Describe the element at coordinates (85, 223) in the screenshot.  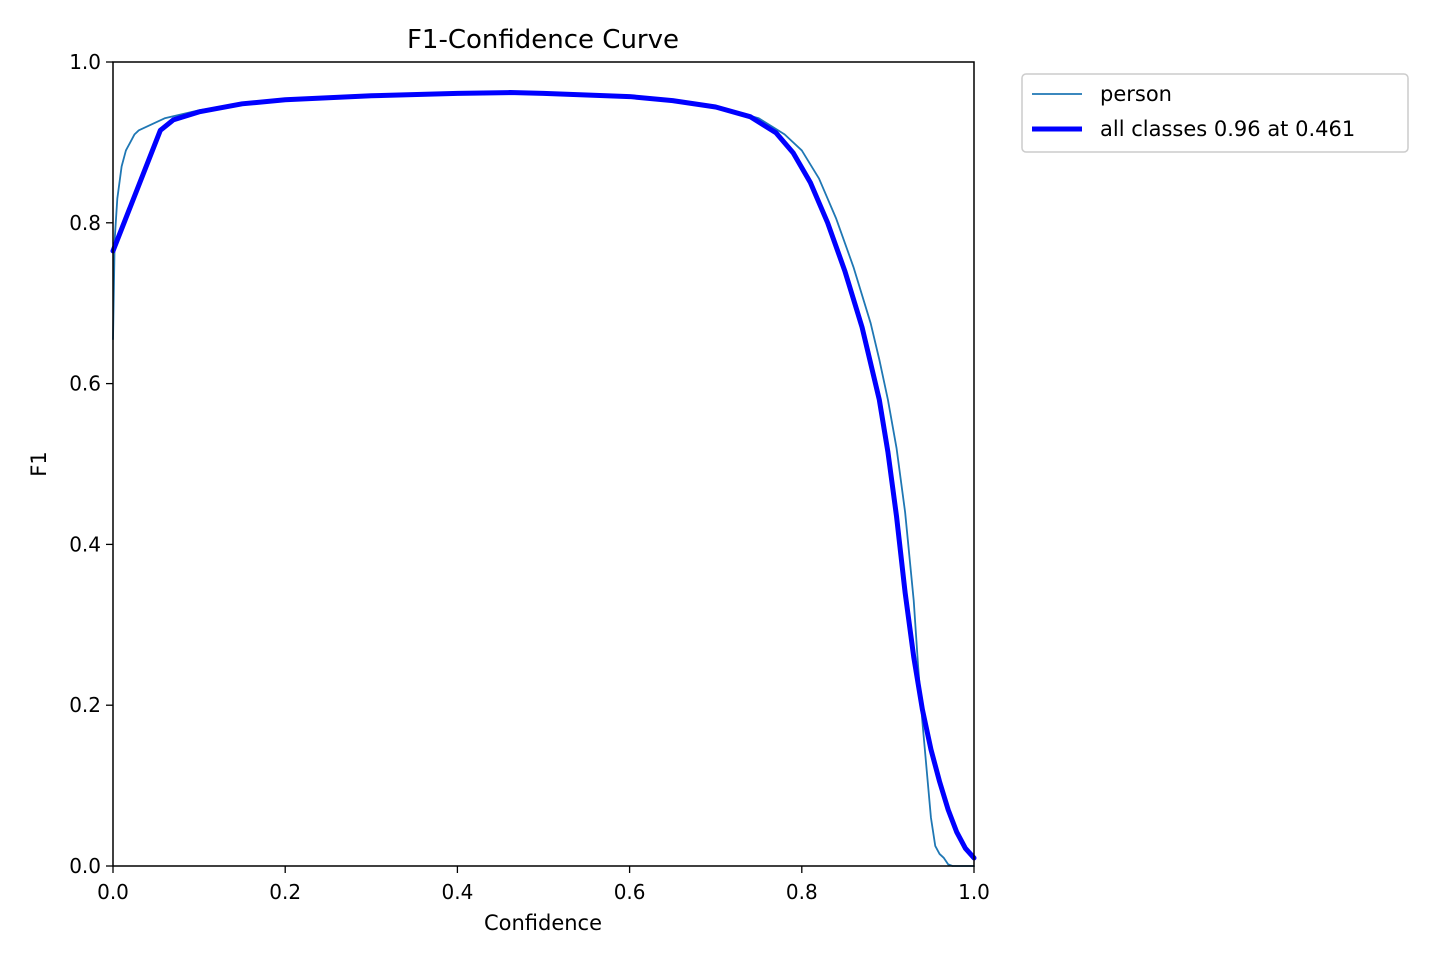
I see `y-tick-label: 0.8` at that location.